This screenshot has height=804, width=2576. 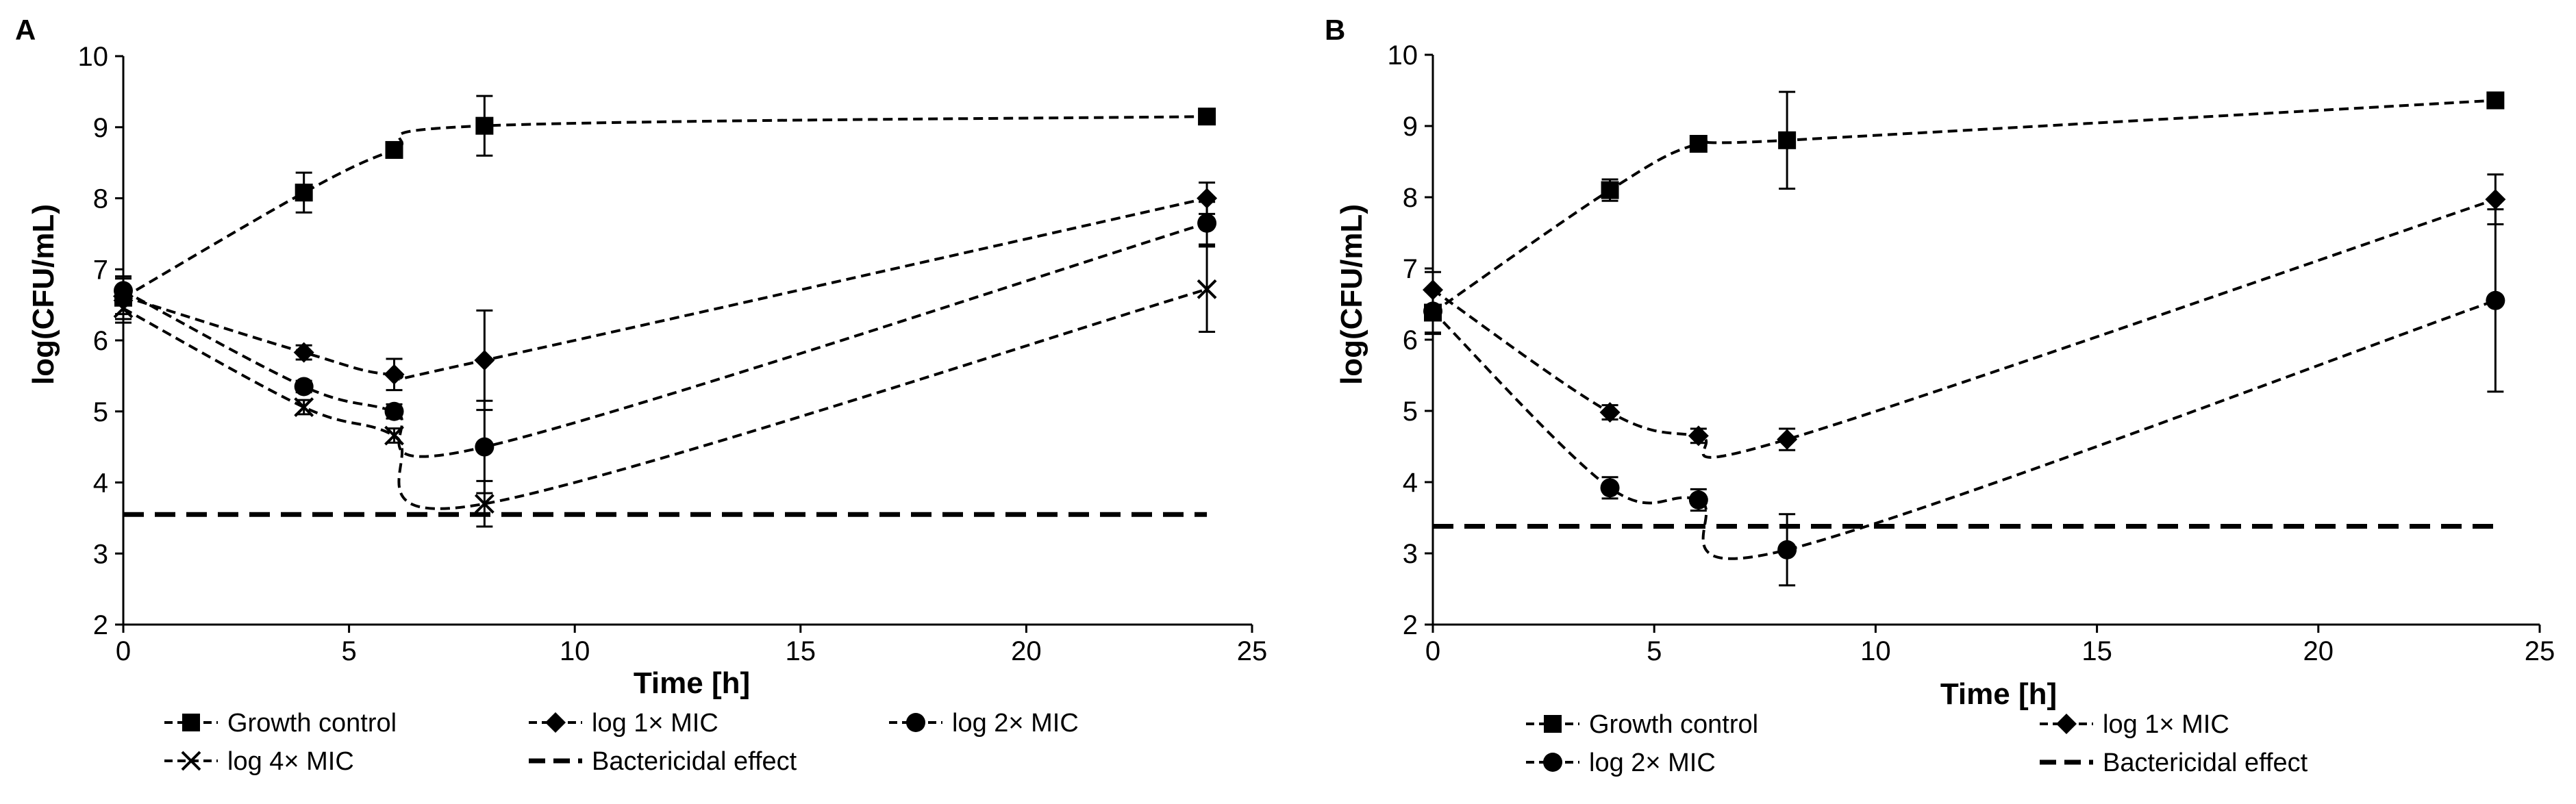 What do you see at coordinates (1998, 694) in the screenshot?
I see `x-axis-label: Time [h]` at bounding box center [1998, 694].